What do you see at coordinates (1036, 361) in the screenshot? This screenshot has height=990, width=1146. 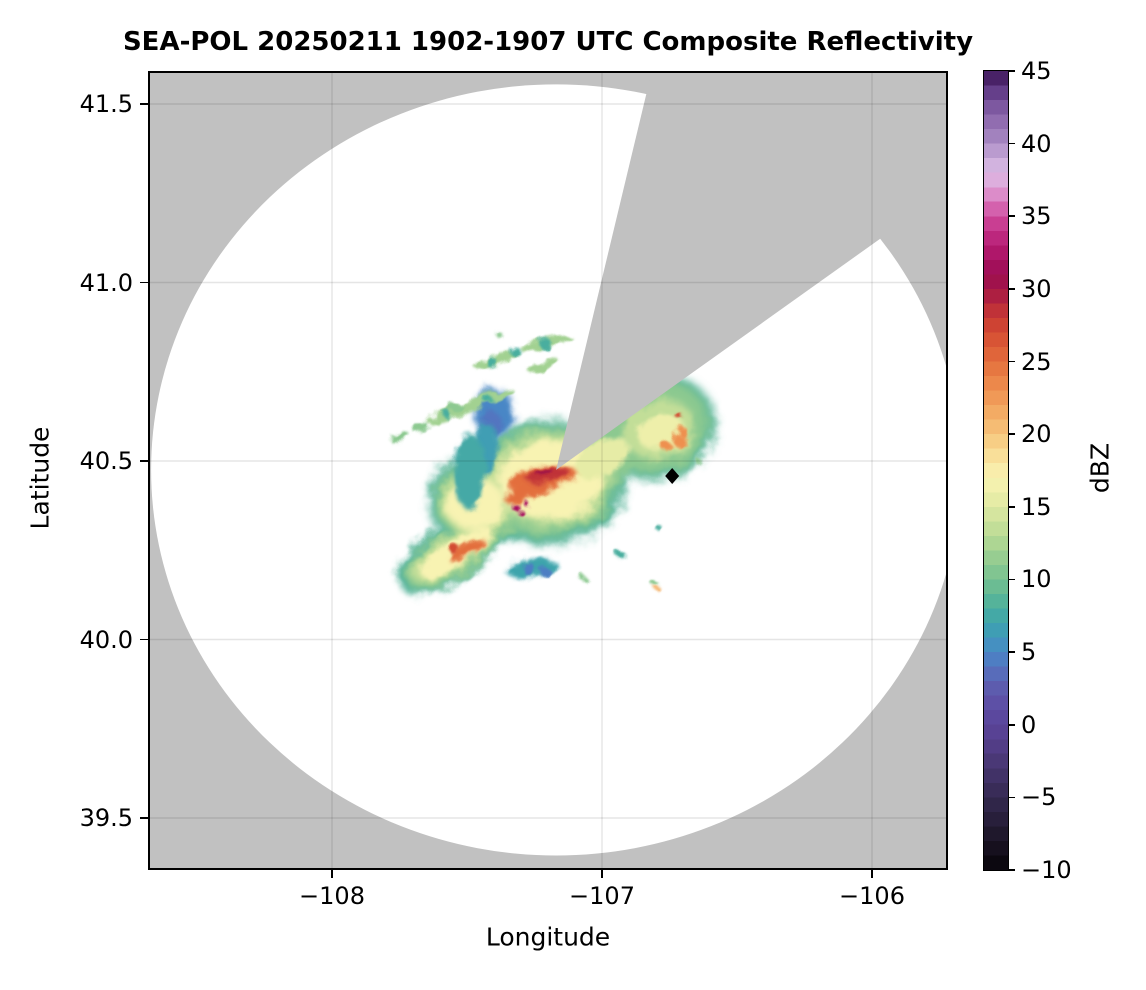 I see `colorbar-tick-label: 25` at bounding box center [1036, 361].